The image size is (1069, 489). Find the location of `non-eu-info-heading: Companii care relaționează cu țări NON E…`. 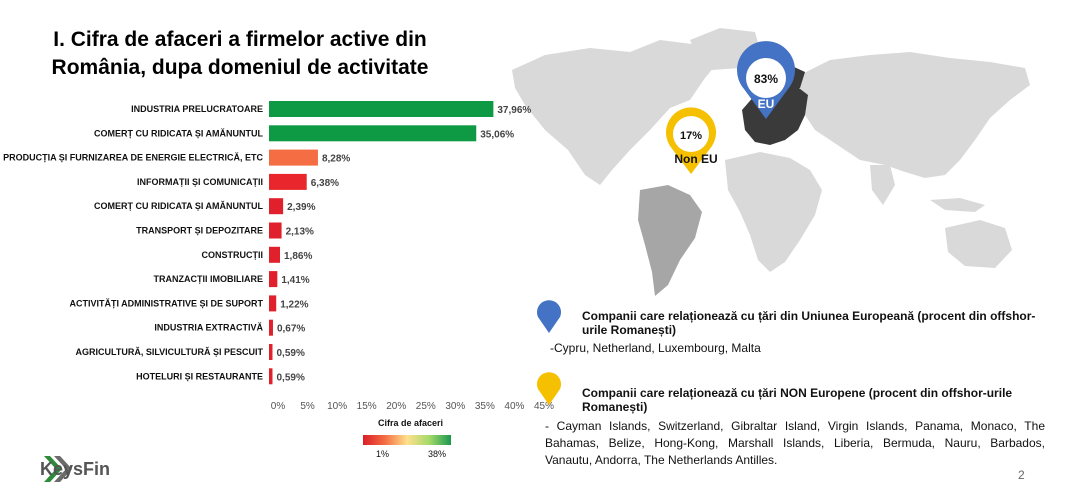

non-eu-info-heading: Companii care relaționează cu țări NON E… is located at coordinates (797, 400).